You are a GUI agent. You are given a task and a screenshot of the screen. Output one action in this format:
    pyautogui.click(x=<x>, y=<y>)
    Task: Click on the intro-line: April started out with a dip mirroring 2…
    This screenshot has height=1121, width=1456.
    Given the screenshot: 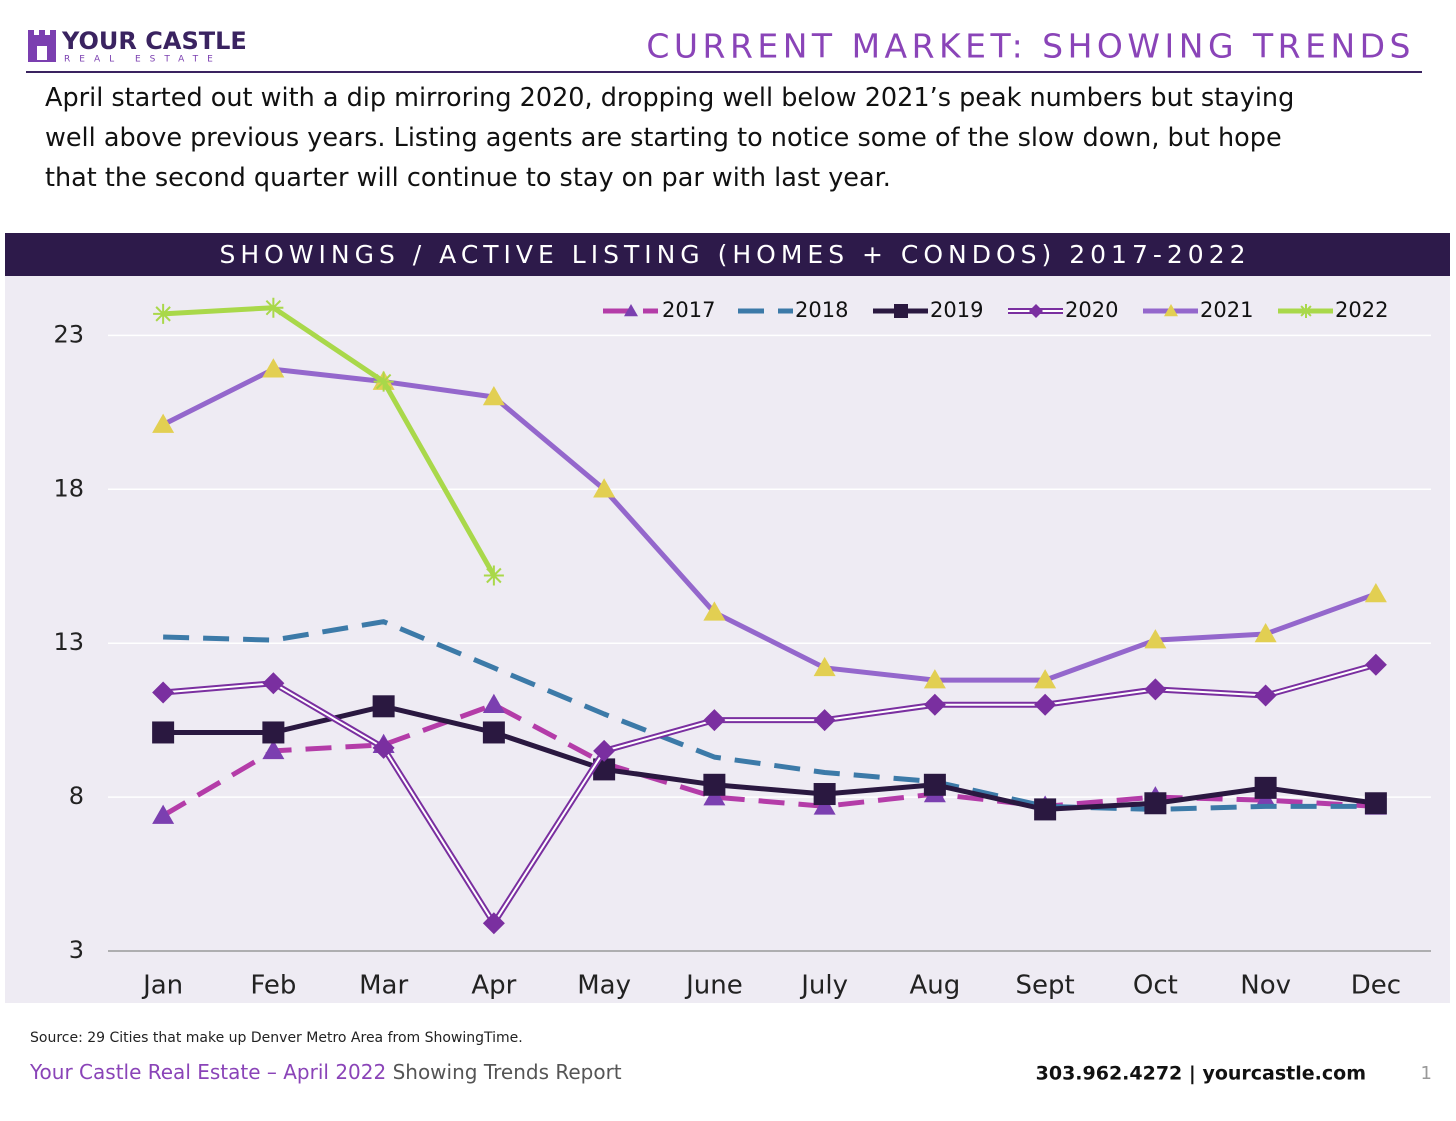 What is the action you would take?
    pyautogui.click(x=669, y=98)
    